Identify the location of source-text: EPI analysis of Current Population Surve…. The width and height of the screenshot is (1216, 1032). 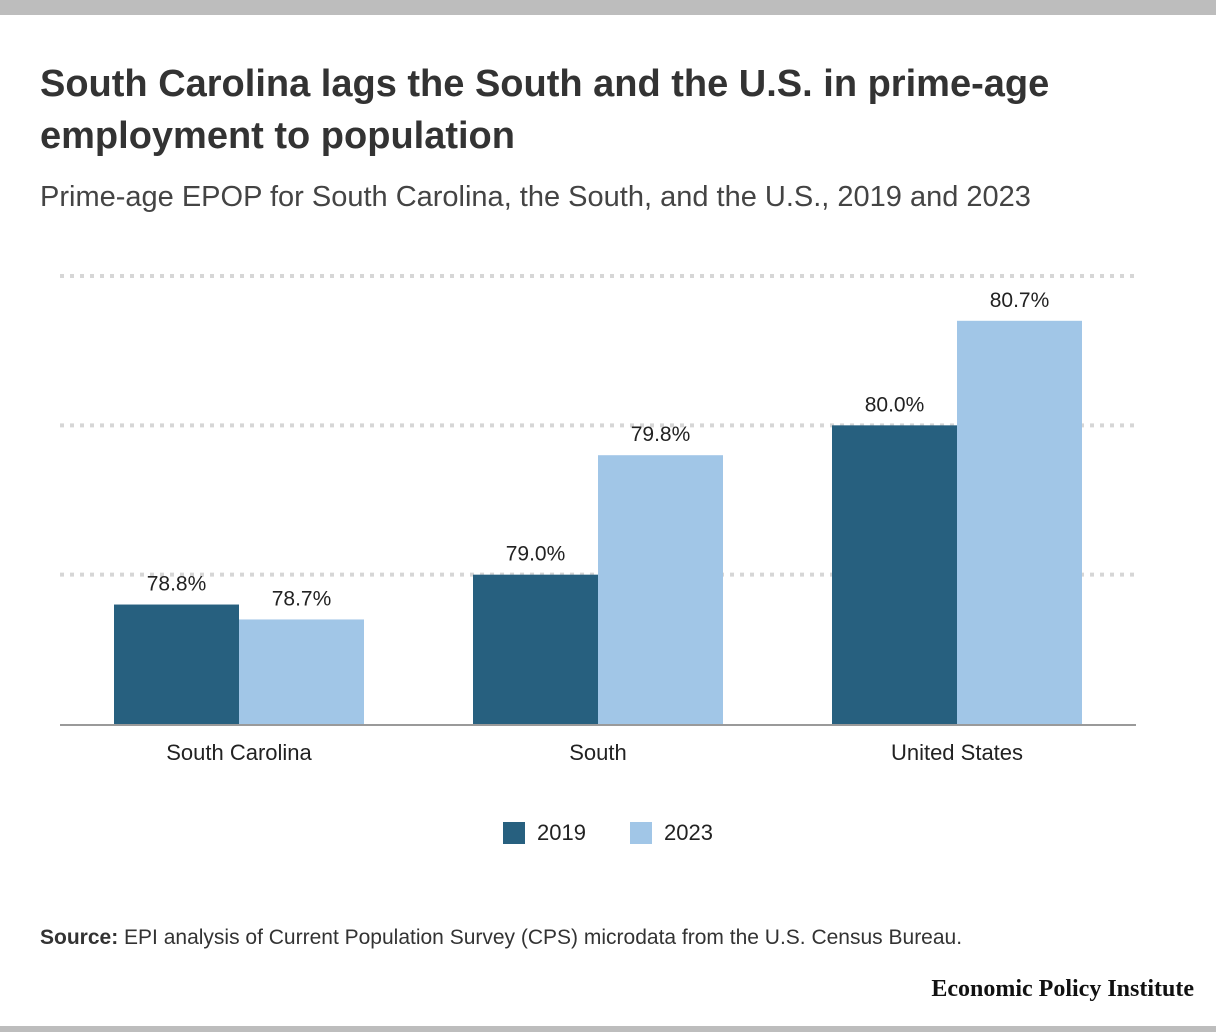
(540, 937).